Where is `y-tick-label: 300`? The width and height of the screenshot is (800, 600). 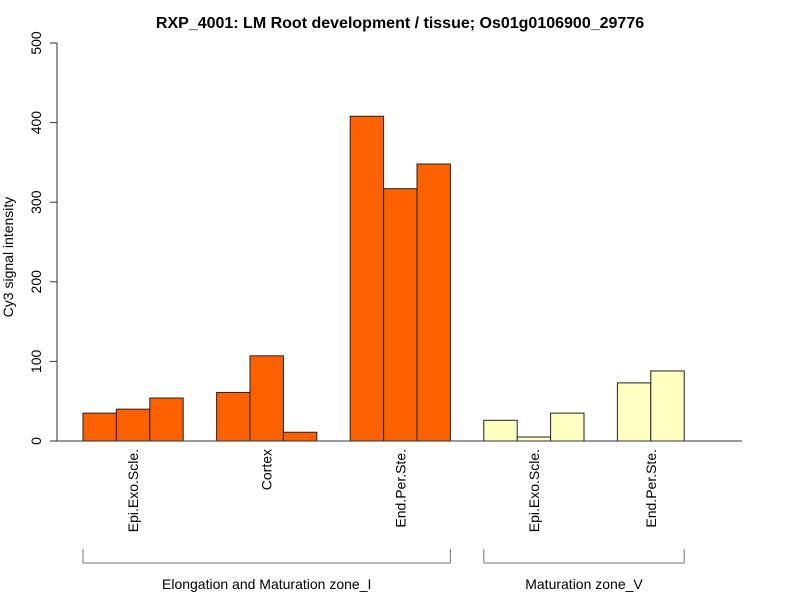
y-tick-label: 300 is located at coordinates (36, 202).